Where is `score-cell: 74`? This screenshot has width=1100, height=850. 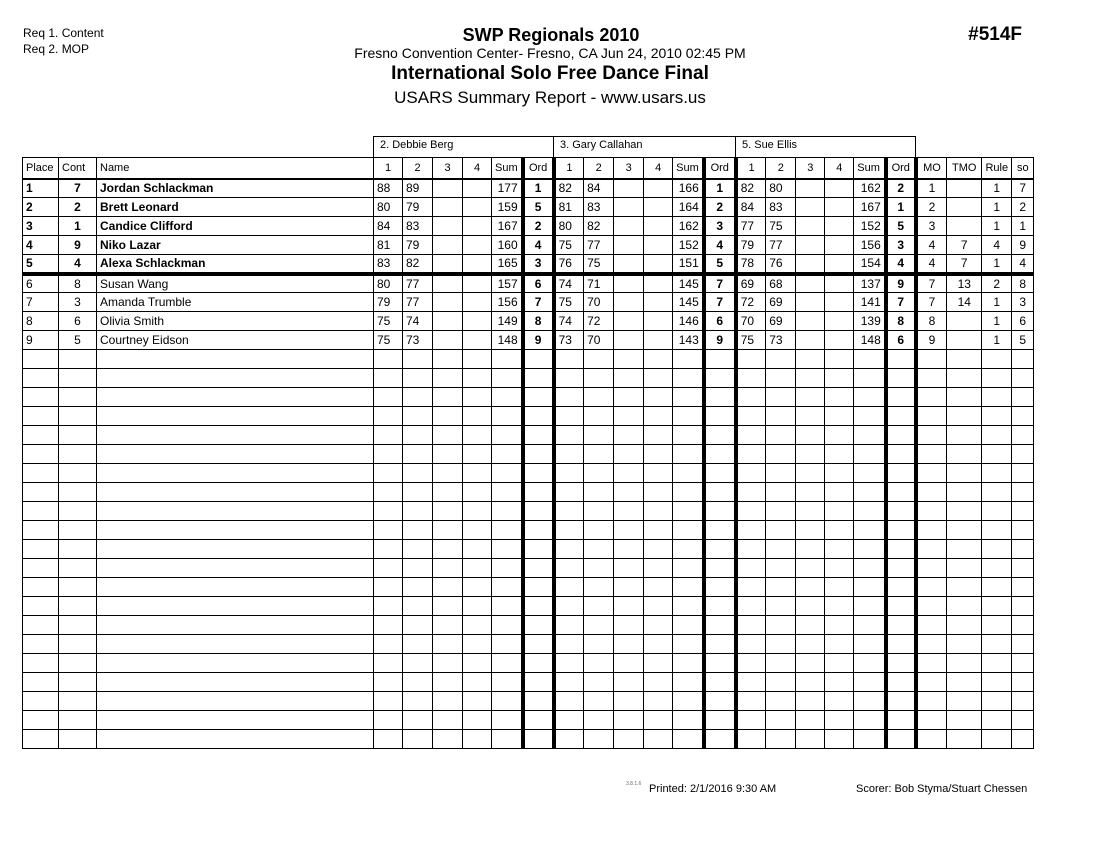
score-cell: 74 is located at coordinates (417, 321).